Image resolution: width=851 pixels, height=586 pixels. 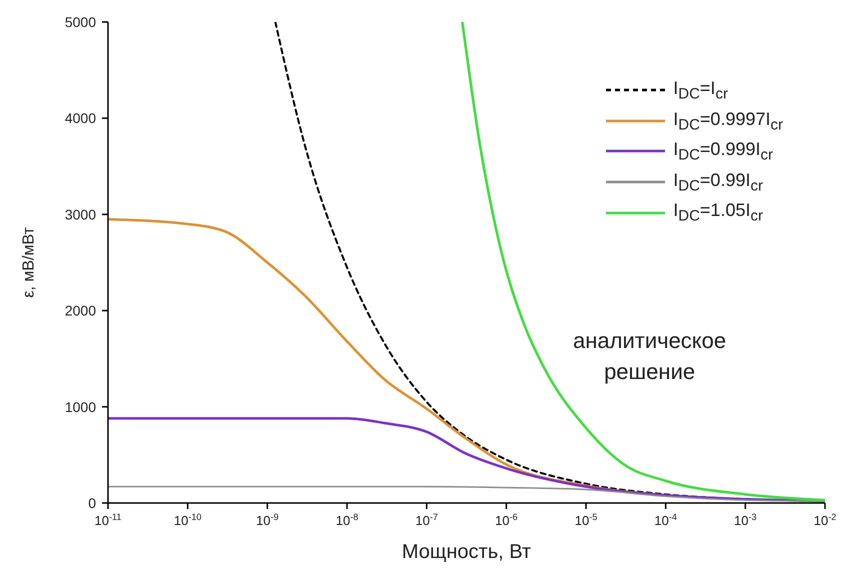 What do you see at coordinates (718, 212) in the screenshot?
I see `legend-label: I$_{DC}$=1.05I$_{cr}$` at bounding box center [718, 212].